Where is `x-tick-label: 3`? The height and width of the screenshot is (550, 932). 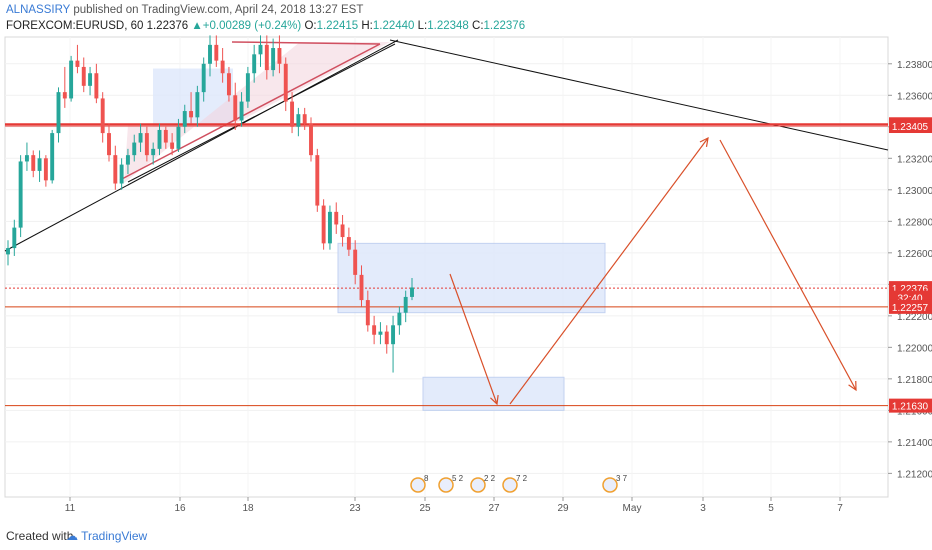 x-tick-label: 3 is located at coordinates (703, 508).